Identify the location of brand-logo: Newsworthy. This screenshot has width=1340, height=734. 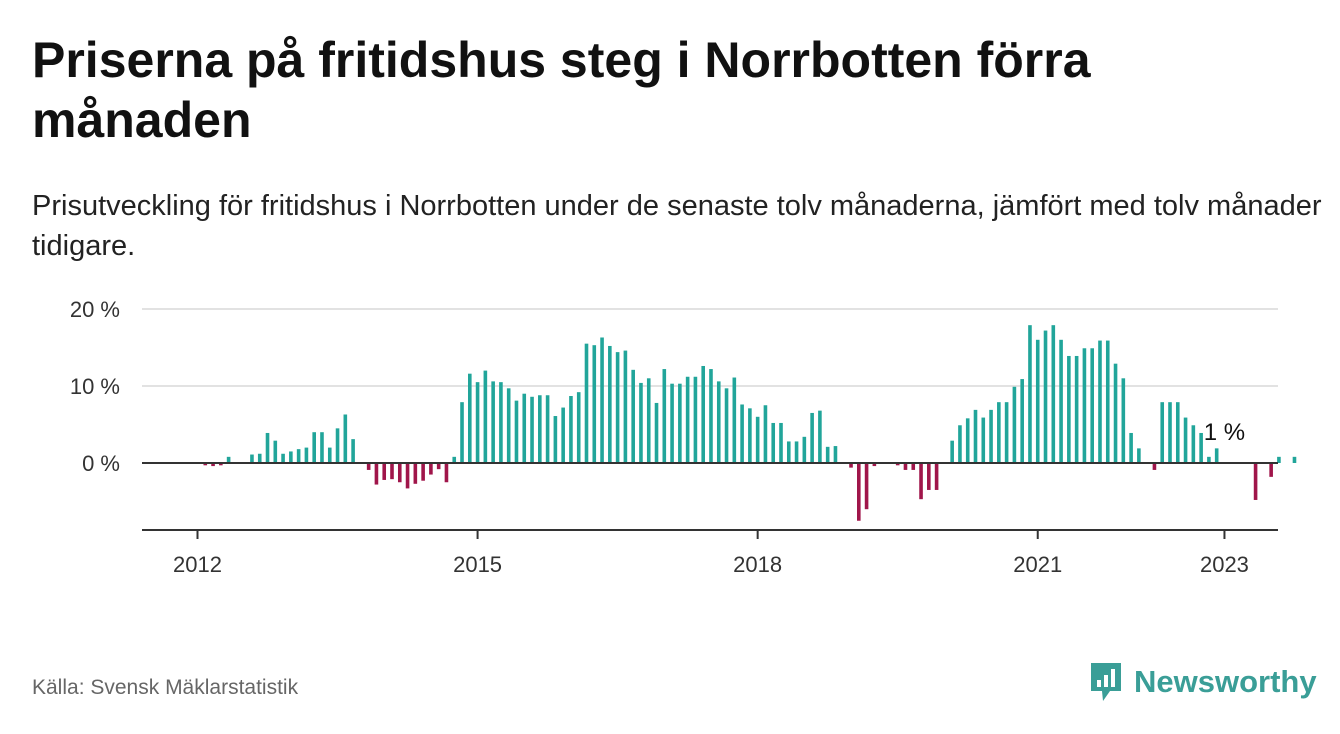
(1202, 682).